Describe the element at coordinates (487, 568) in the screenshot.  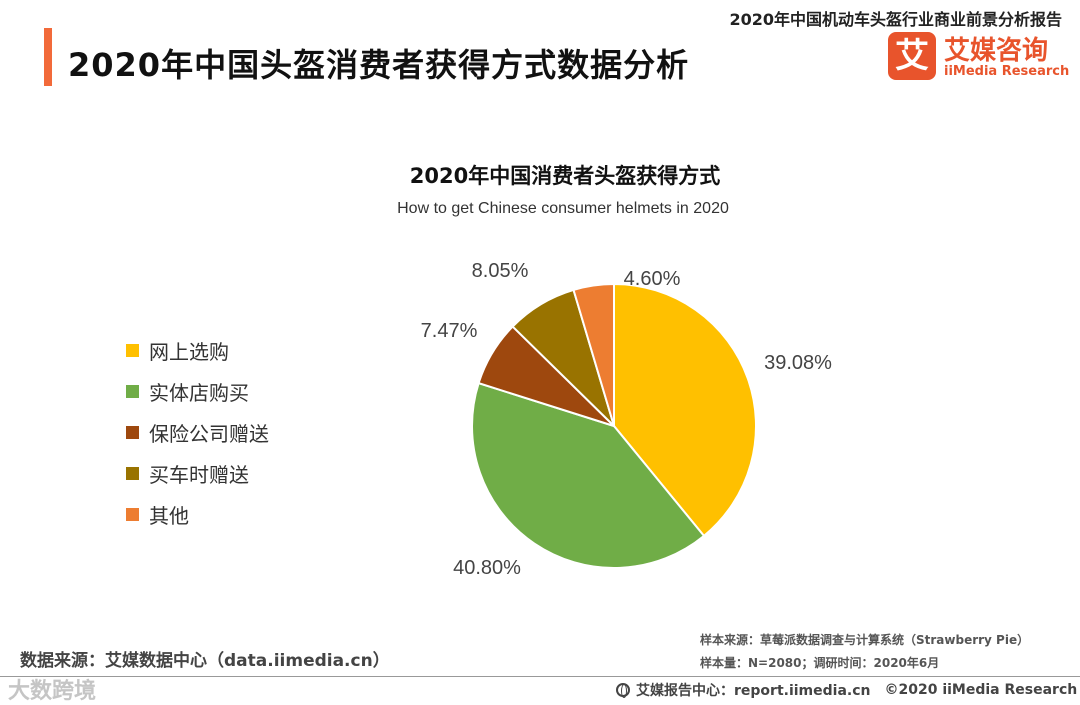
I see `slice-data-label: 40.80%` at that location.